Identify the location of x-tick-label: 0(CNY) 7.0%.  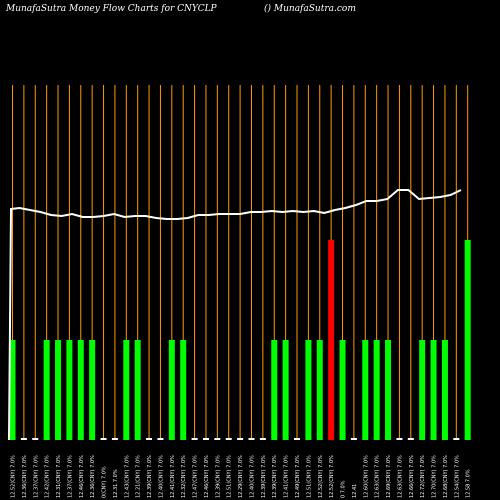
(105, 482).